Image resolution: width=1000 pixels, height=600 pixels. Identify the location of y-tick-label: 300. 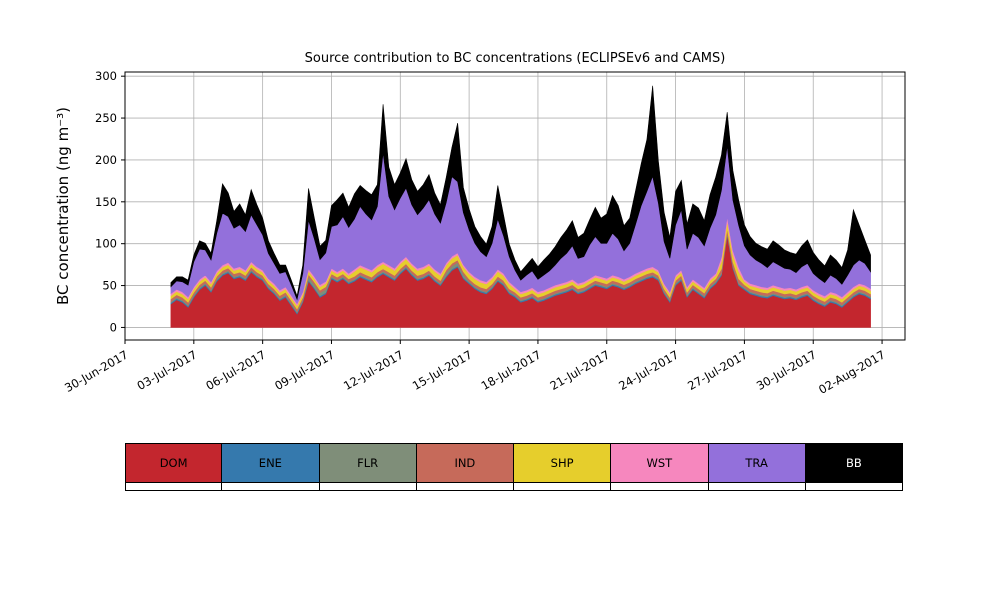
(106, 76).